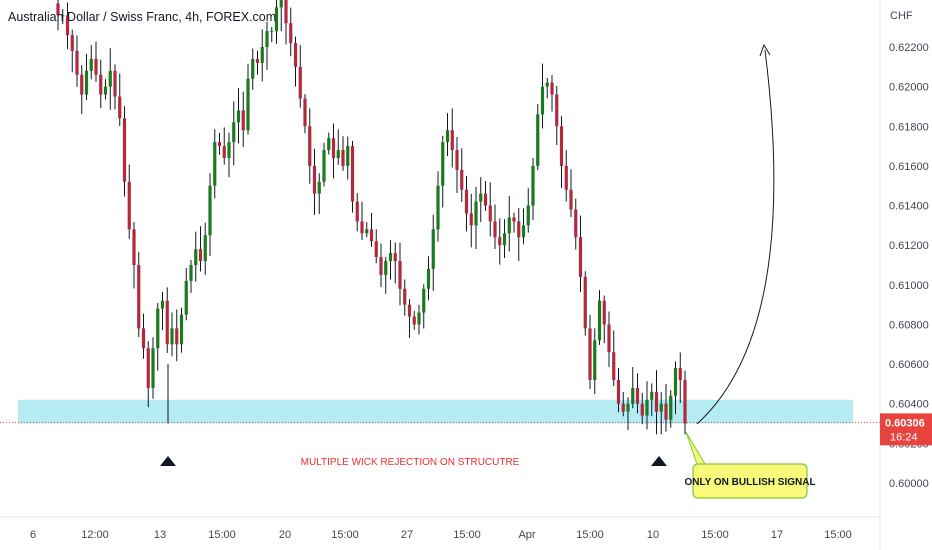 This screenshot has width=932, height=550. Describe the element at coordinates (904, 437) in the screenshot. I see `countdown-timer: 16:24` at that location.